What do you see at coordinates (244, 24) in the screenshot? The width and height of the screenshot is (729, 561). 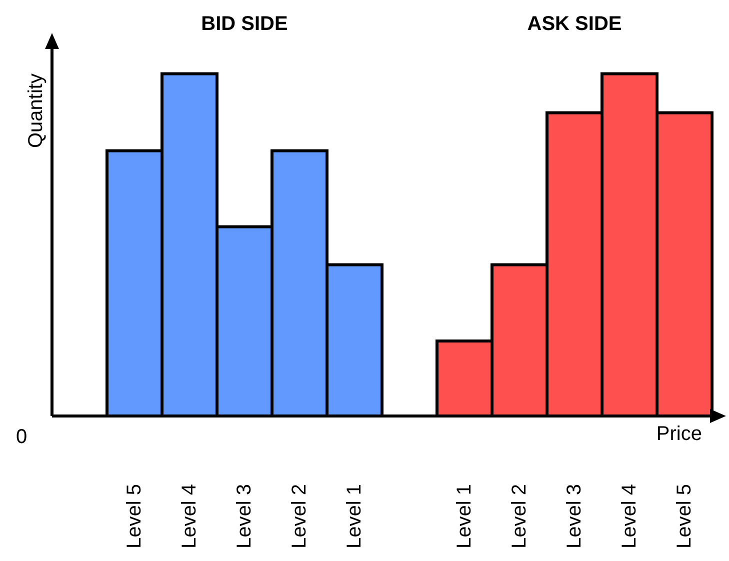 I see `text: BID SIDE` at bounding box center [244, 24].